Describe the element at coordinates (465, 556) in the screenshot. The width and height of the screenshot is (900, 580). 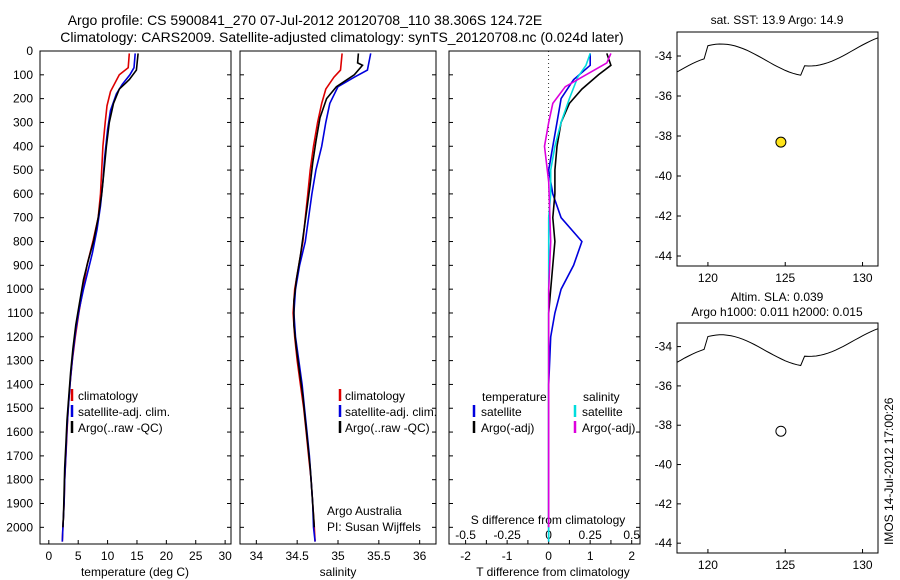
I see `x-tick-label: -2` at that location.